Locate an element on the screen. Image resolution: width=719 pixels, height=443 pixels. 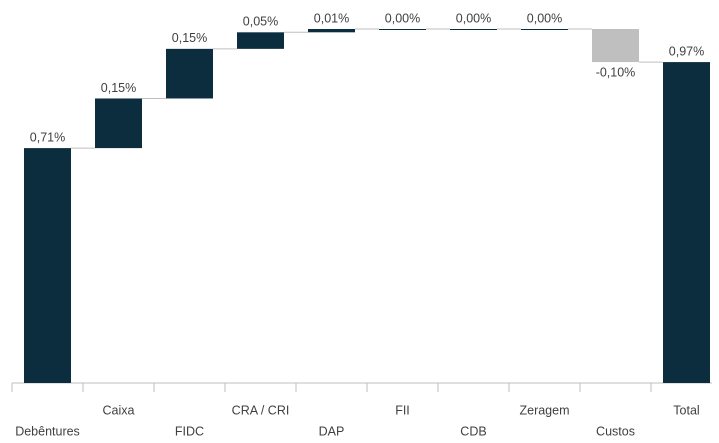
value-label: 0,97% is located at coordinates (686, 51).